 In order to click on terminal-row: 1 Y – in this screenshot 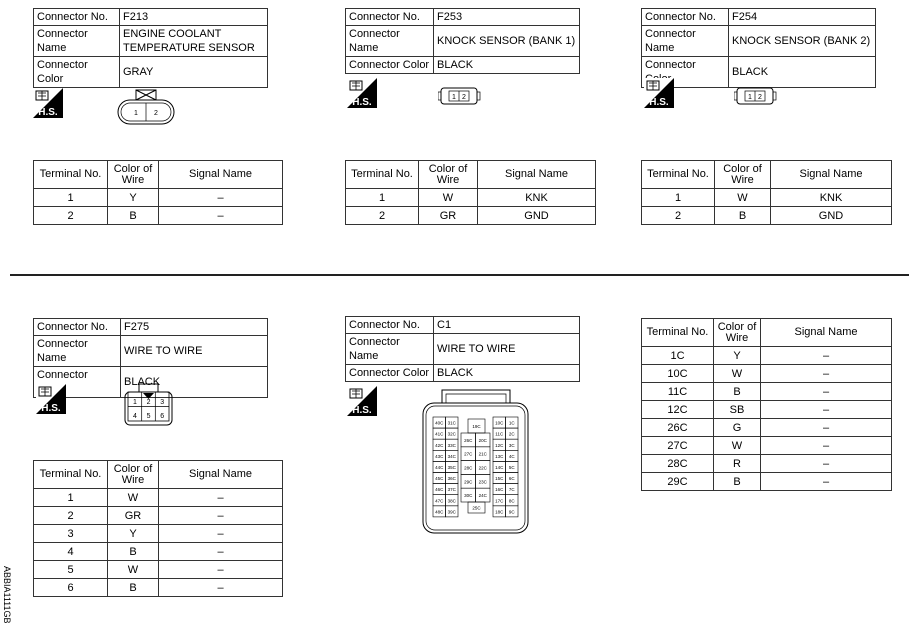, I will do `click(158, 197)`.